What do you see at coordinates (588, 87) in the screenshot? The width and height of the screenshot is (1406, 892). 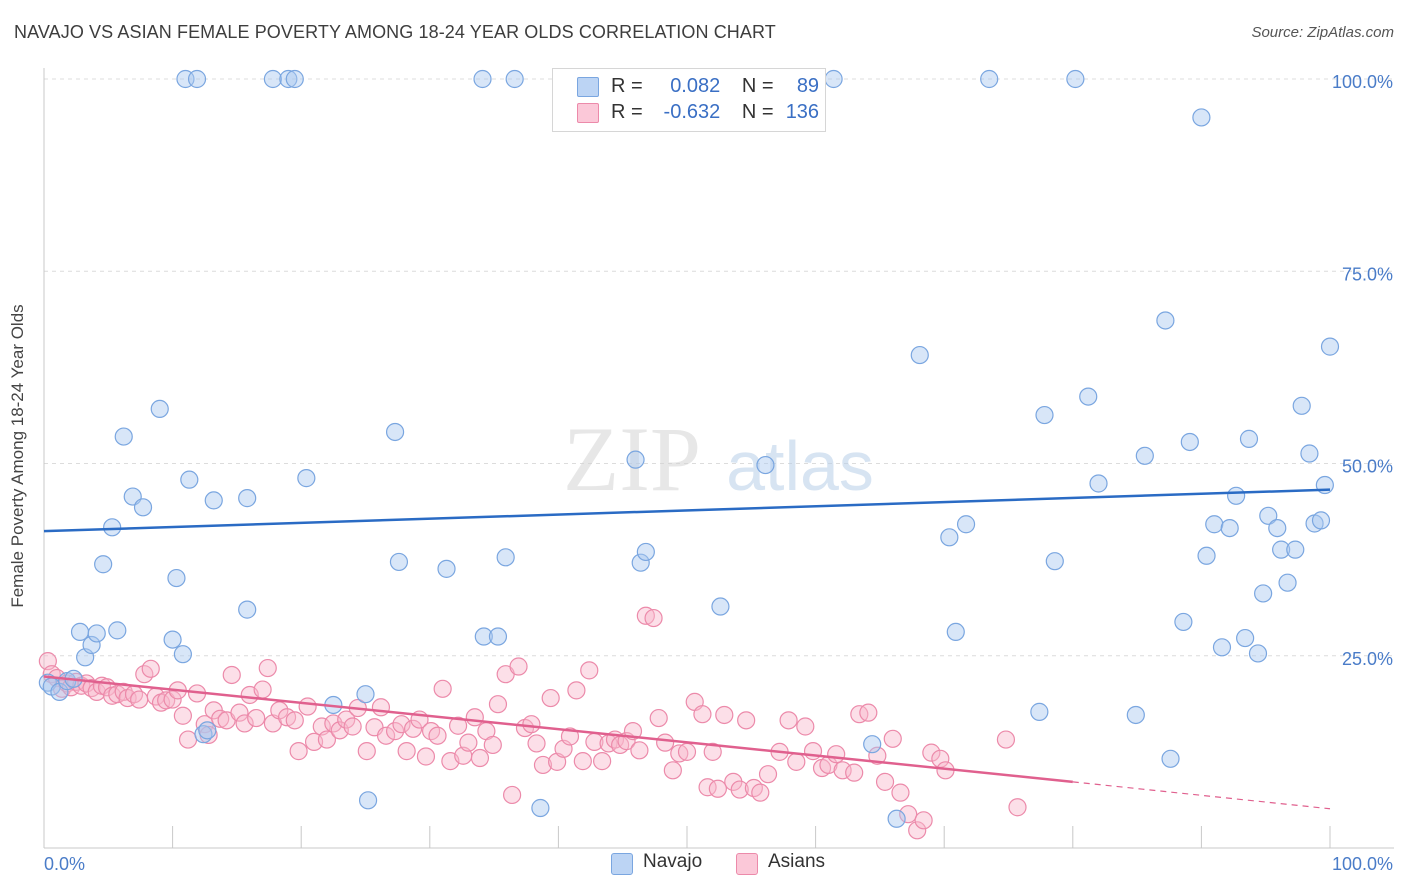 I see `navajo-swatch` at bounding box center [588, 87].